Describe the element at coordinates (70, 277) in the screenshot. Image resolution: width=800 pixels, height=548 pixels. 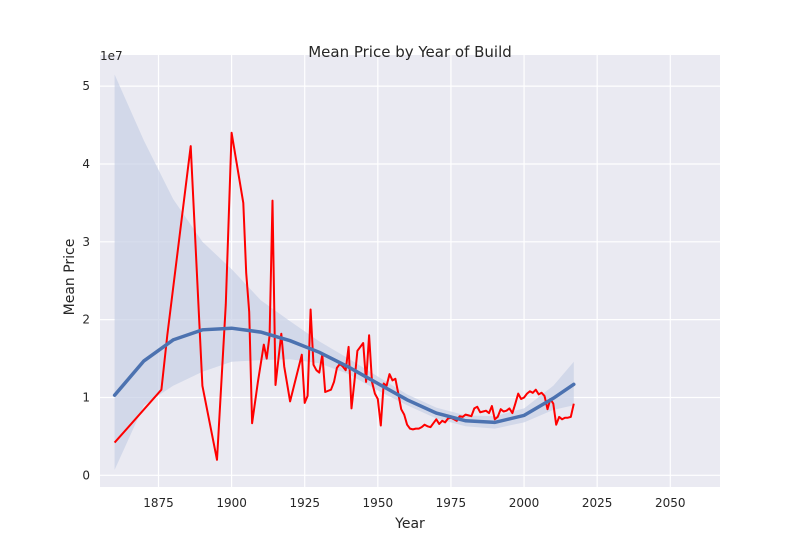
I see `y-axis-label: Mean Price` at that location.